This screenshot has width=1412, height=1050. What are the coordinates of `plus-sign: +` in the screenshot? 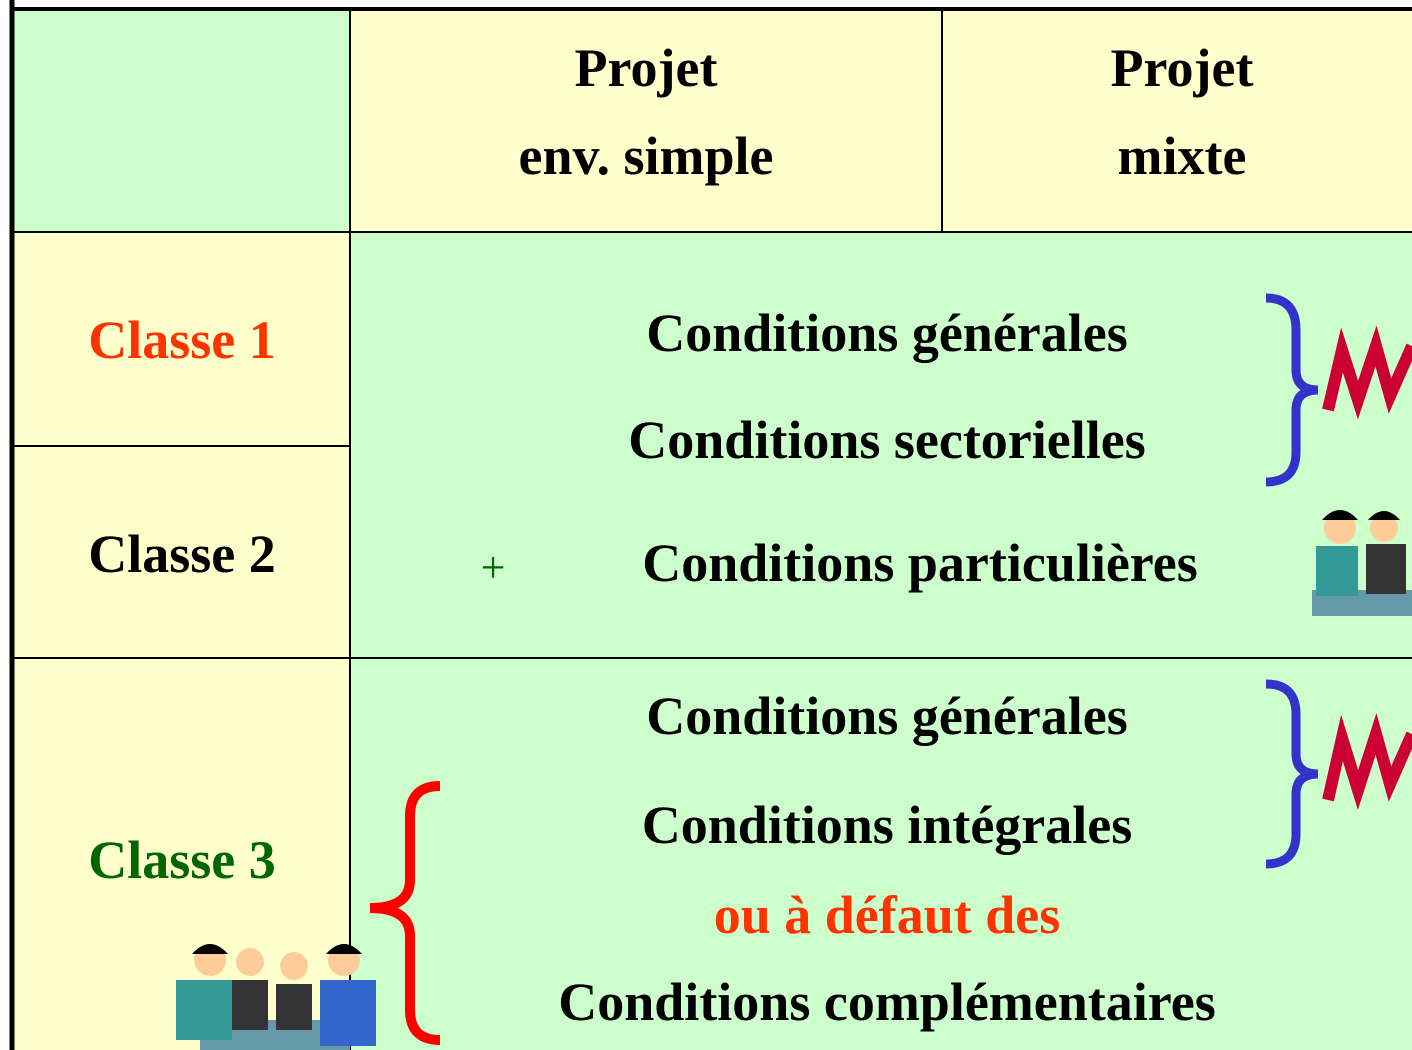 It's located at (493, 567).